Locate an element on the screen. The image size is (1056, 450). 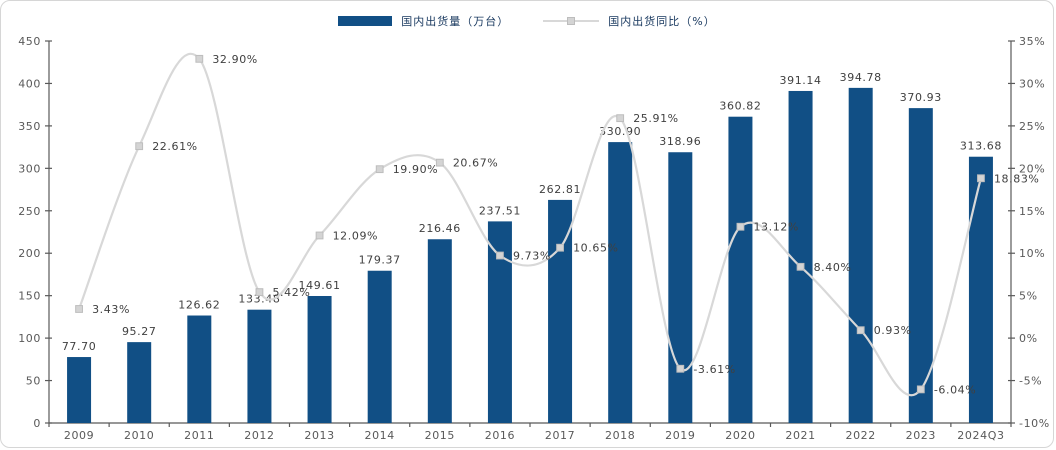
y-axis-left-label: 250 is located at coordinates (29, 211).